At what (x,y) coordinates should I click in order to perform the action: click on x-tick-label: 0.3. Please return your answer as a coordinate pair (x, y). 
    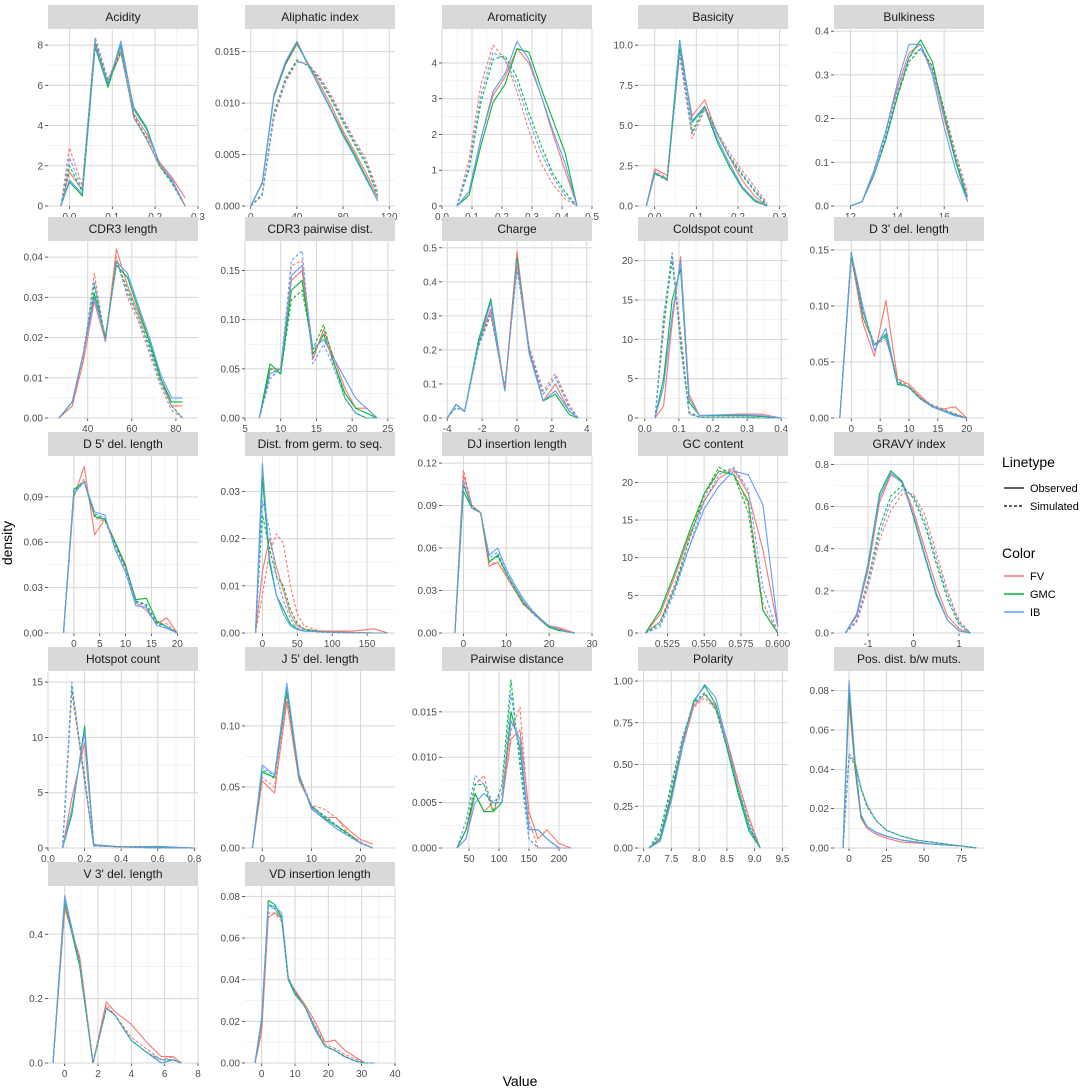
    Looking at the image, I should click on (747, 429).